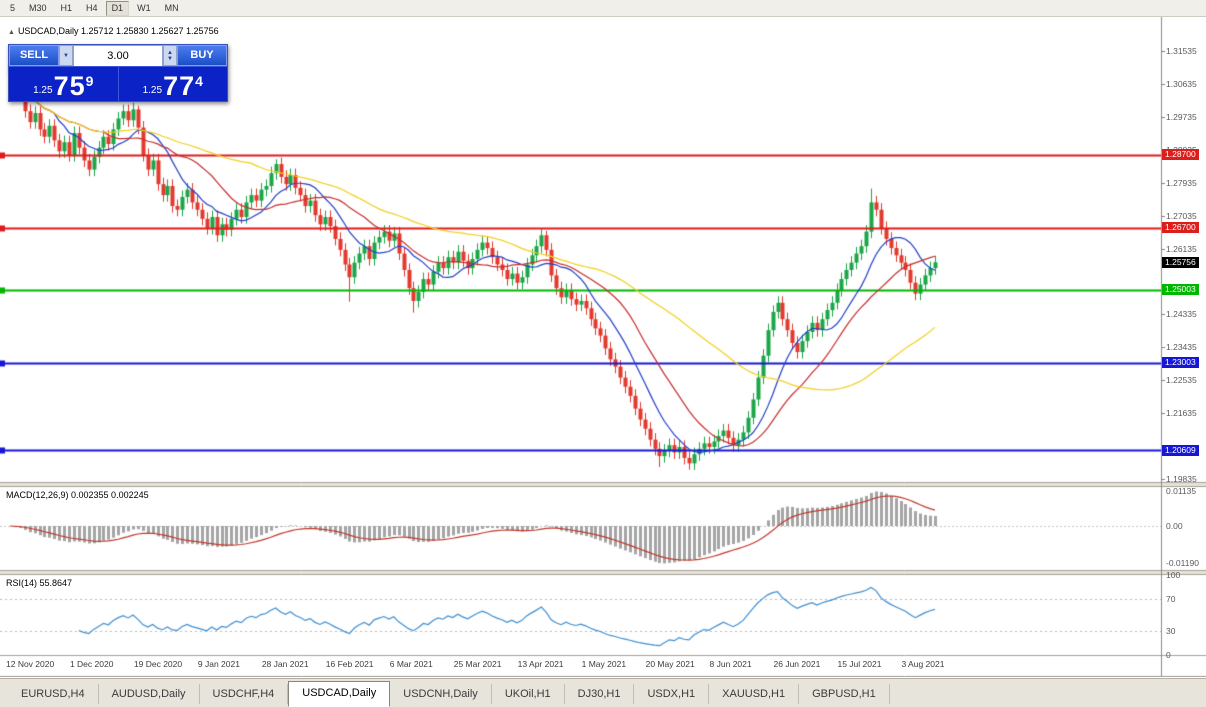 The height and width of the screenshot is (707, 1206). Describe the element at coordinates (1182, 562) in the screenshot. I see `macd-axis-tick: -0.01190` at that location.